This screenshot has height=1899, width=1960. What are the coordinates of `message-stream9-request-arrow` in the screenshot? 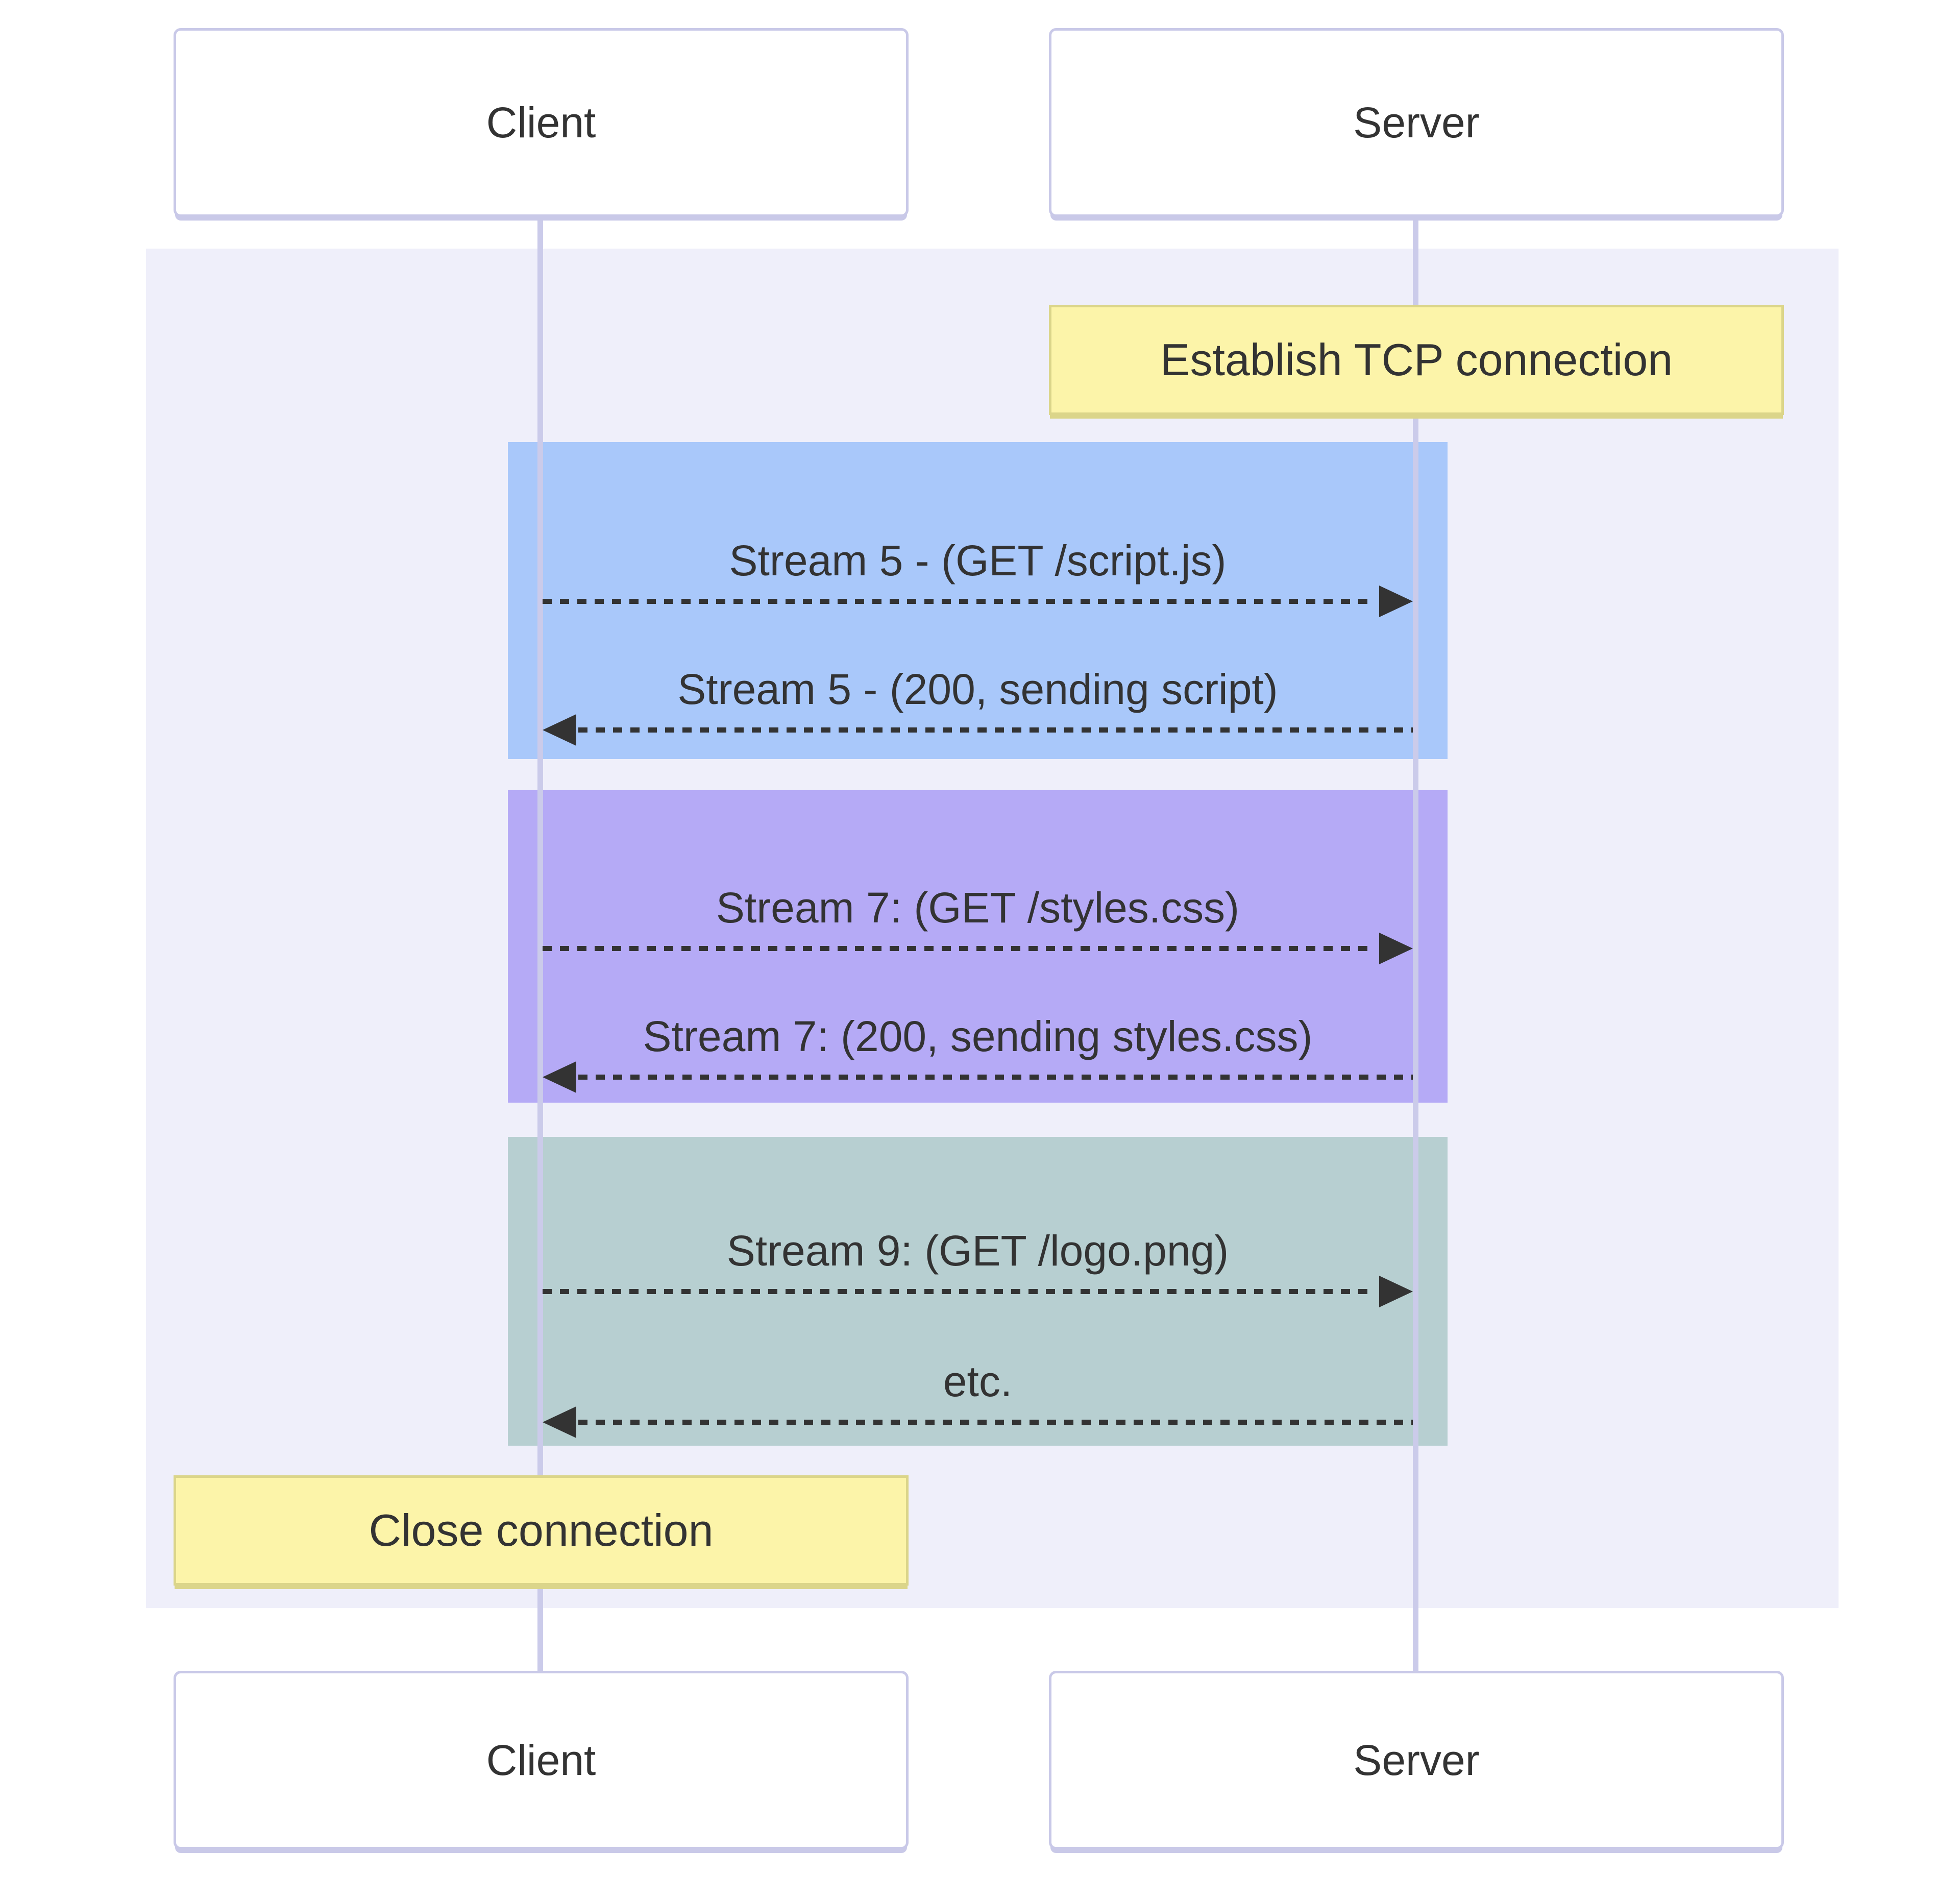 It's located at (978, 1291).